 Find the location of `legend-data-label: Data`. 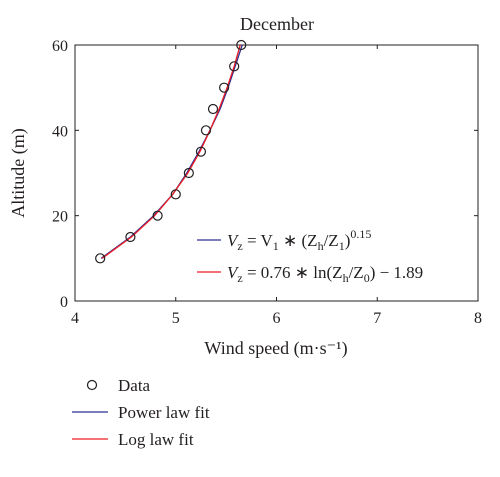

legend-data-label: Data is located at coordinates (134, 385).